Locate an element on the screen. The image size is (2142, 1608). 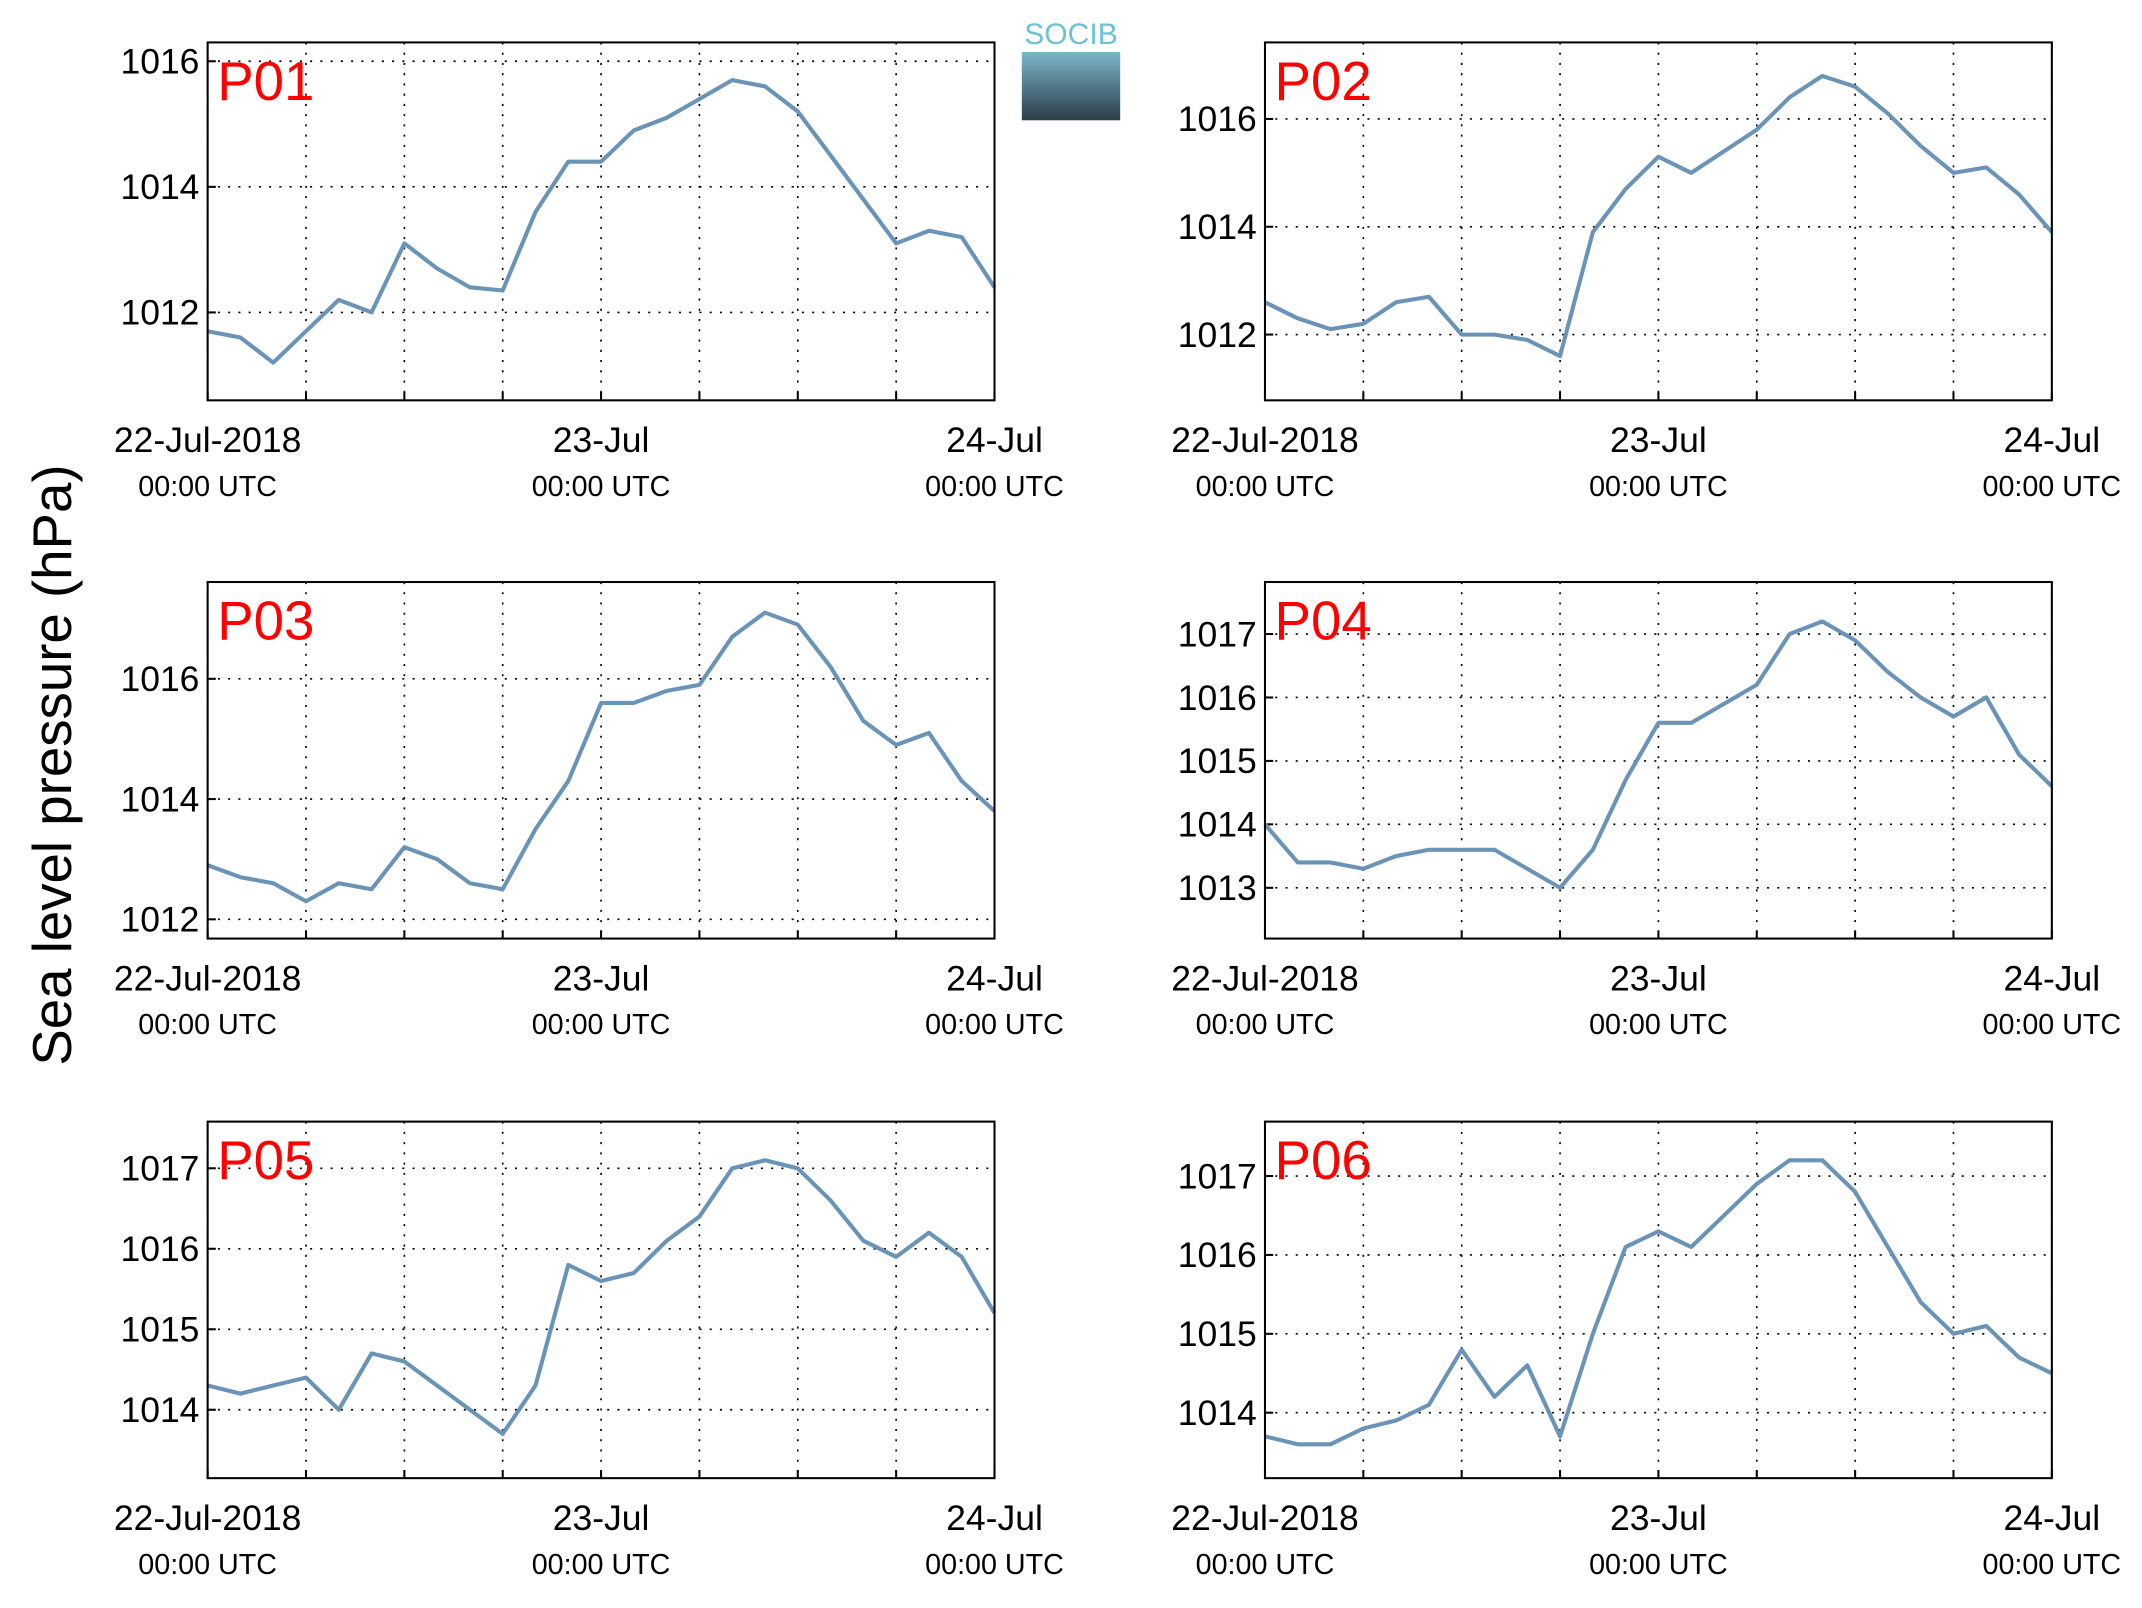
panel-title: P01 is located at coordinates (265, 81).